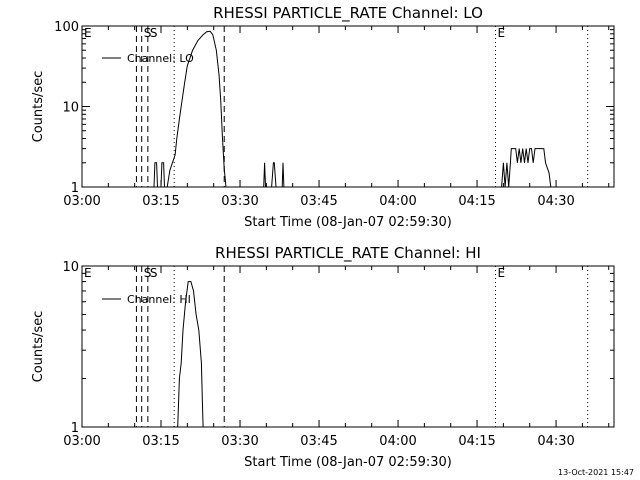  I want to click on y-tick-label: 100, so click(66, 27).